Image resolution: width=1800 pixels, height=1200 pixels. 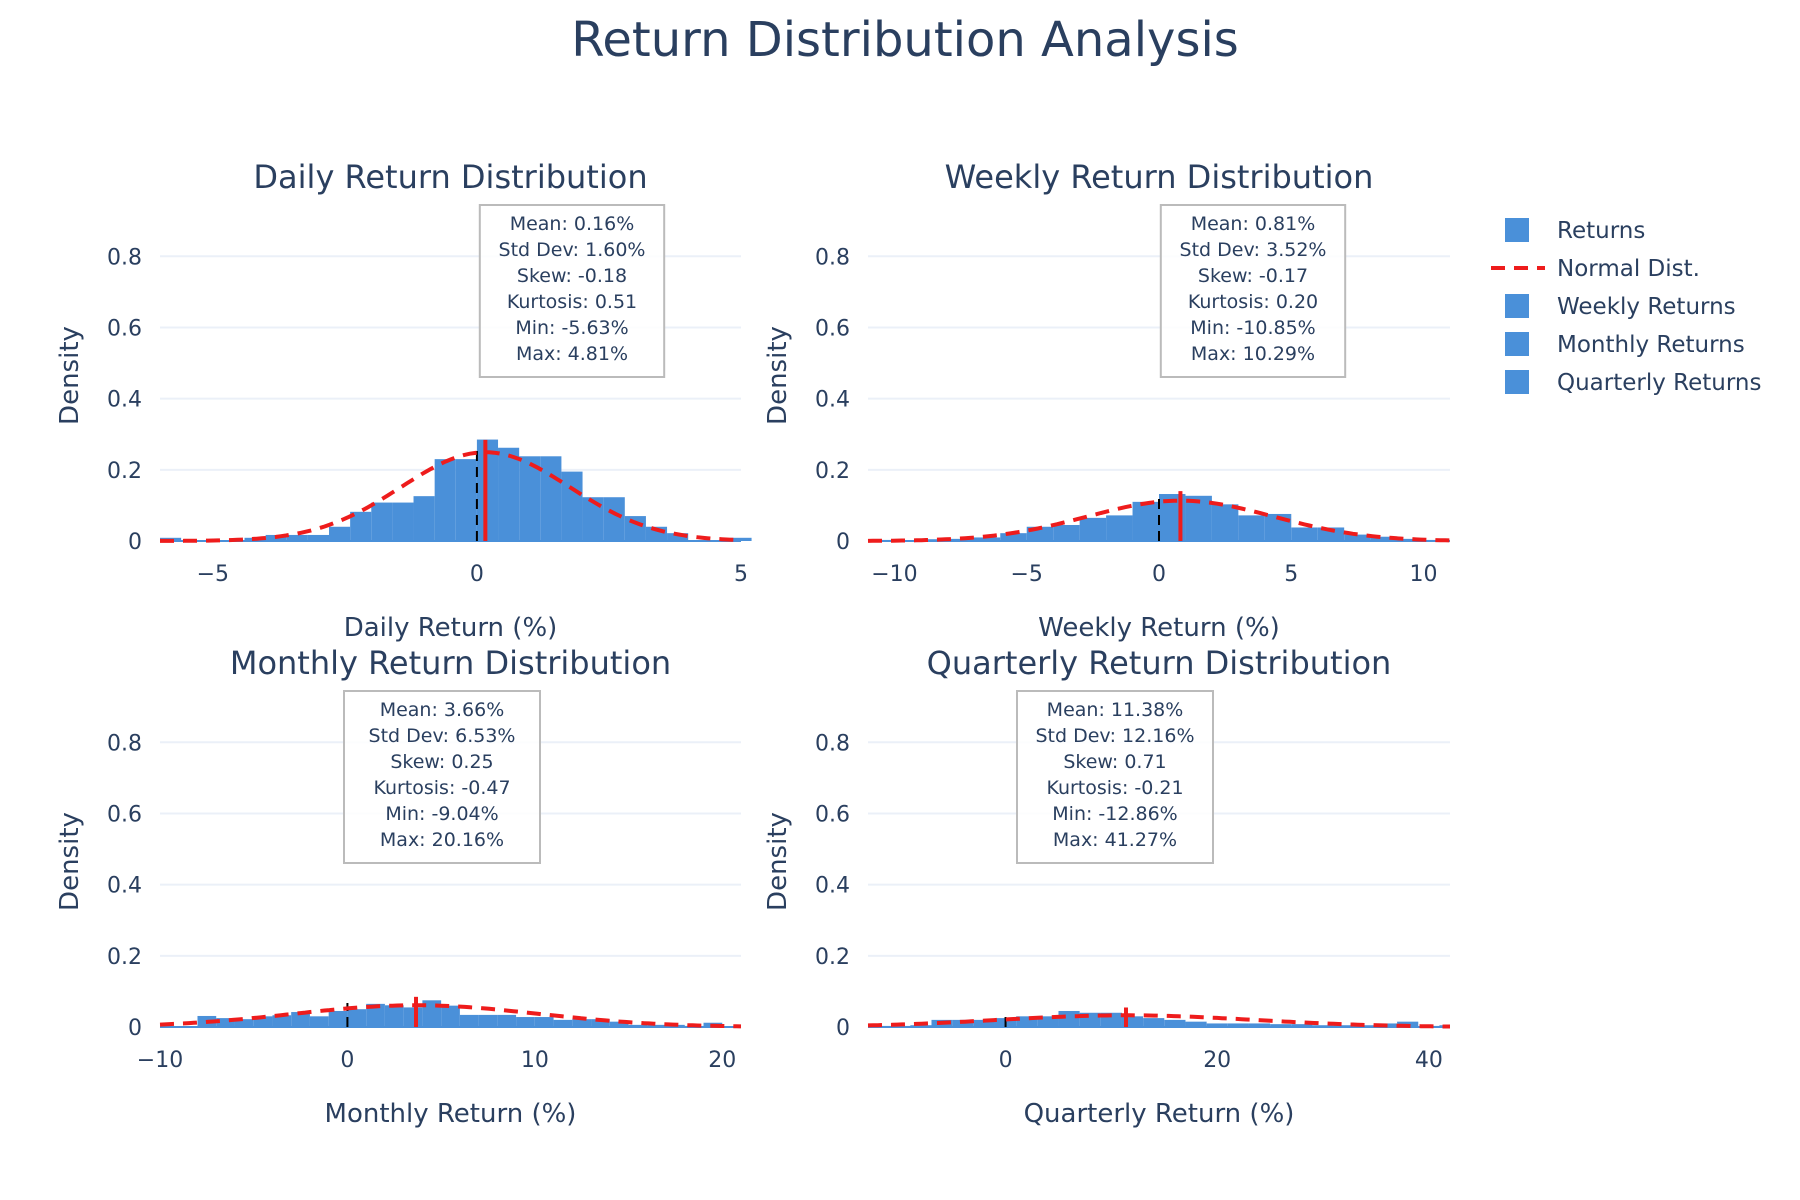 I want to click on x-axis-title: Monthly Return (%), so click(x=451, y=1114).